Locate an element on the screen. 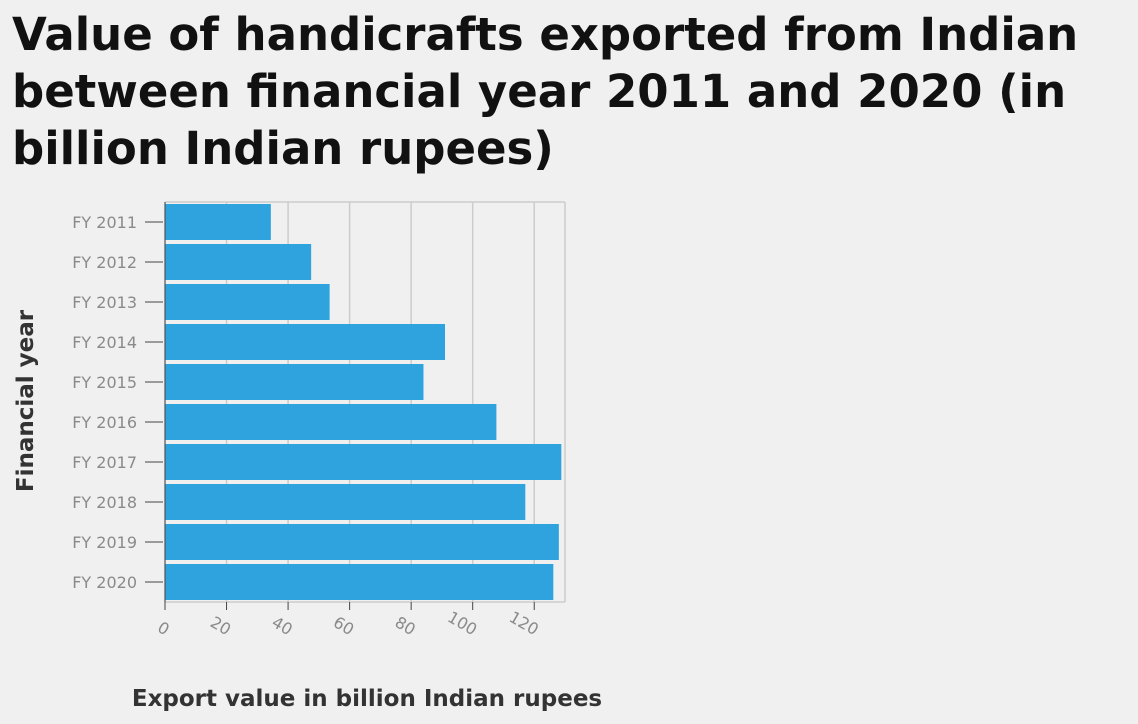  y-tick-label: FY 2019 is located at coordinates (104, 542).